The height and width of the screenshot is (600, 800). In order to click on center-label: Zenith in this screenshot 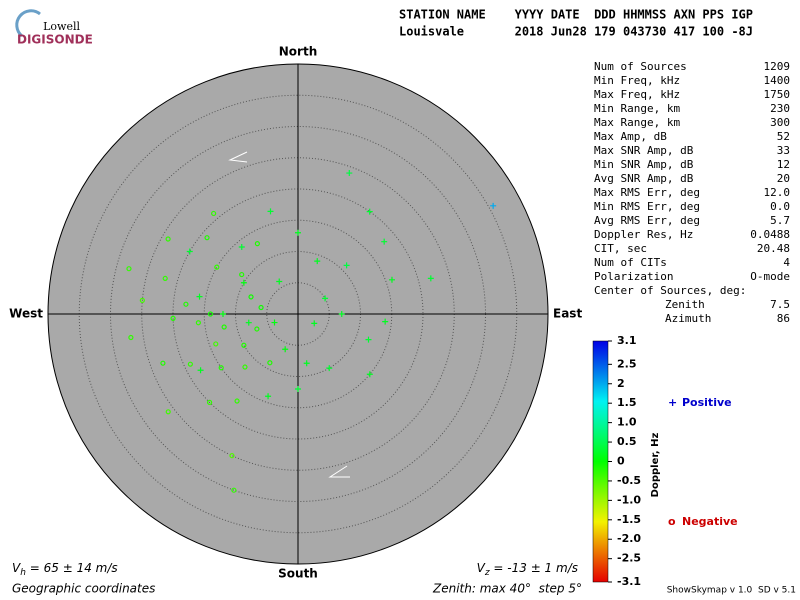, I will do `click(685, 304)`.